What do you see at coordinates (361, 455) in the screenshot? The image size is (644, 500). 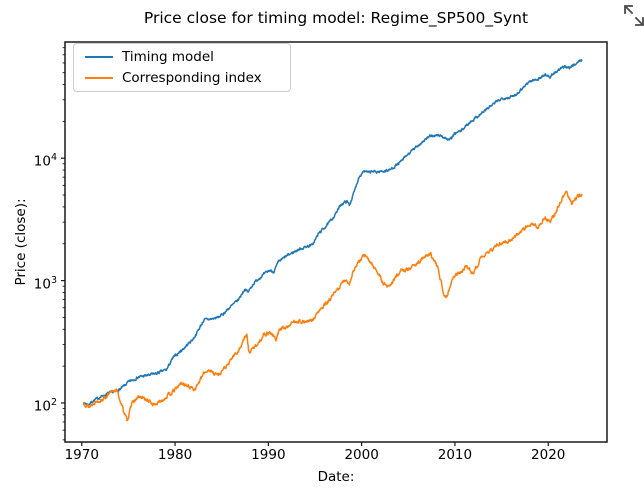 I see `x-tick-label: 2000` at bounding box center [361, 455].